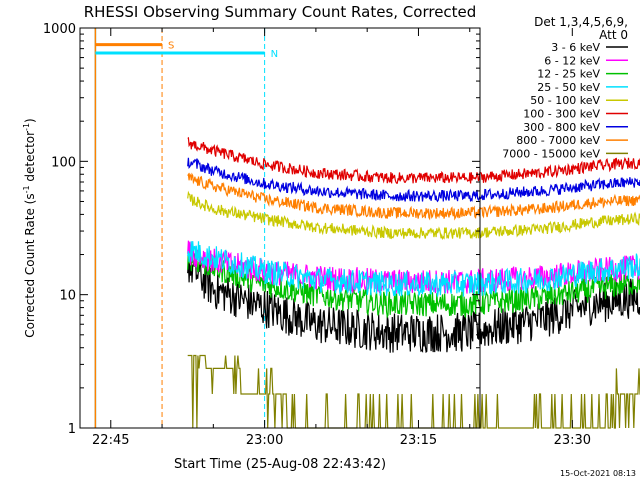 The height and width of the screenshot is (480, 640). I want to click on y-tick-label-1: 10, so click(67, 296).